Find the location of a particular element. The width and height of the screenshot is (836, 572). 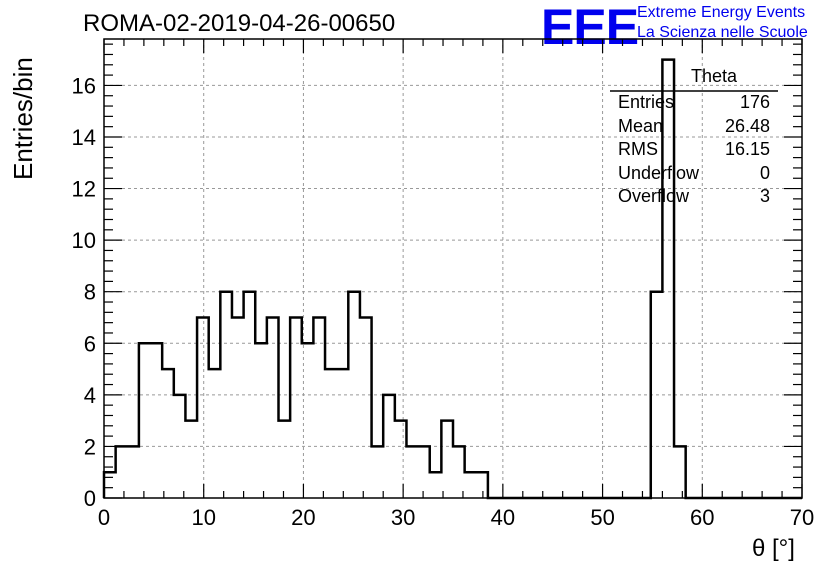

x-tick-label: 30 is located at coordinates (403, 517).